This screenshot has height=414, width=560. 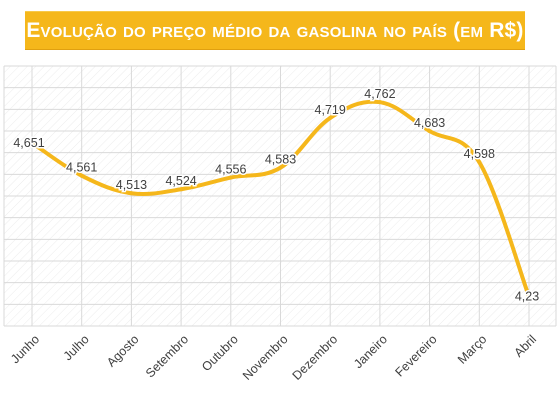 I want to click on data-label: 4,762, so click(x=379, y=94).